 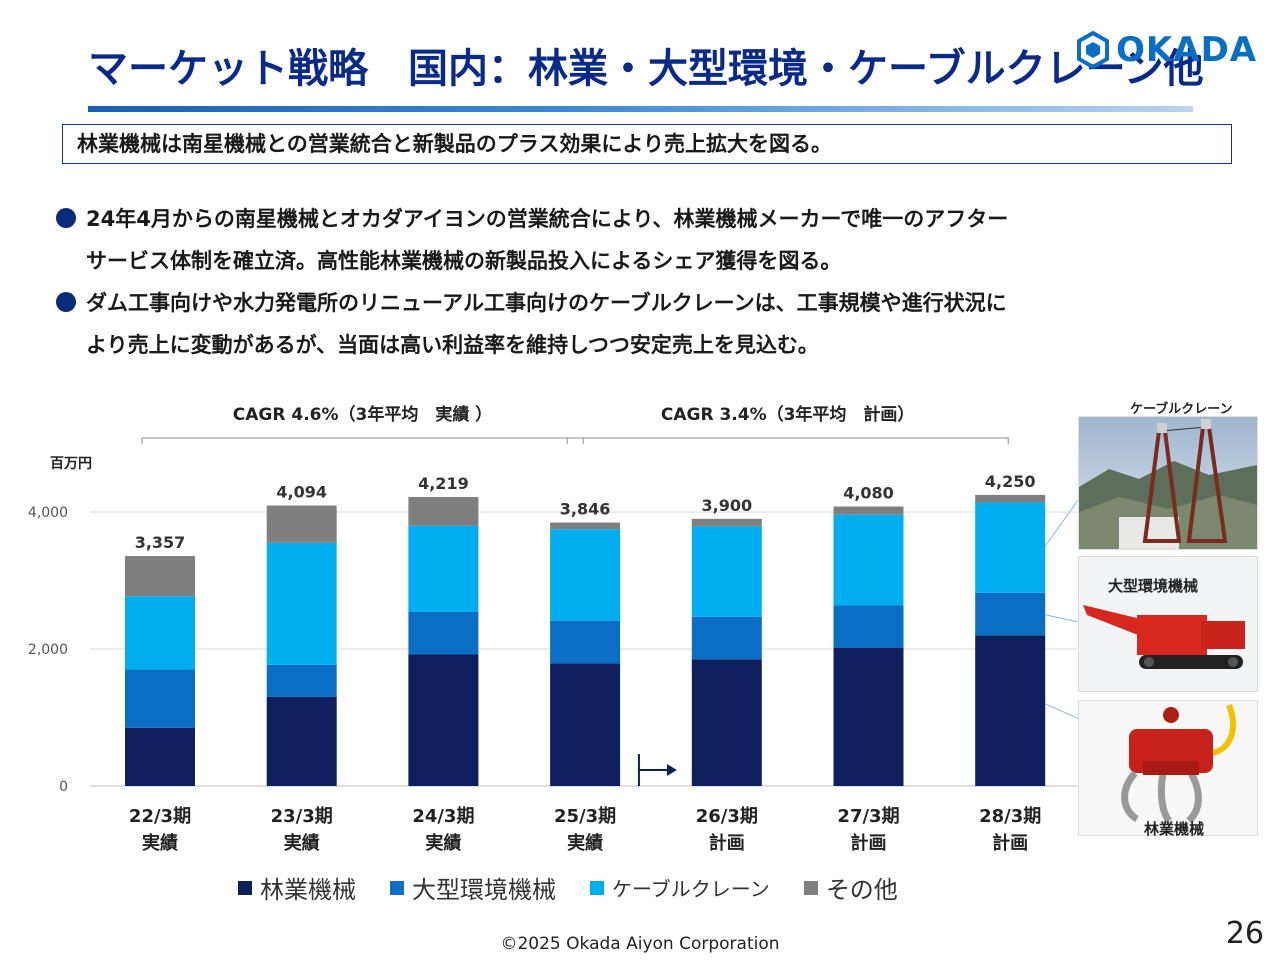 What do you see at coordinates (301, 492) in the screenshot?
I see `total-label: 4,094` at bounding box center [301, 492].